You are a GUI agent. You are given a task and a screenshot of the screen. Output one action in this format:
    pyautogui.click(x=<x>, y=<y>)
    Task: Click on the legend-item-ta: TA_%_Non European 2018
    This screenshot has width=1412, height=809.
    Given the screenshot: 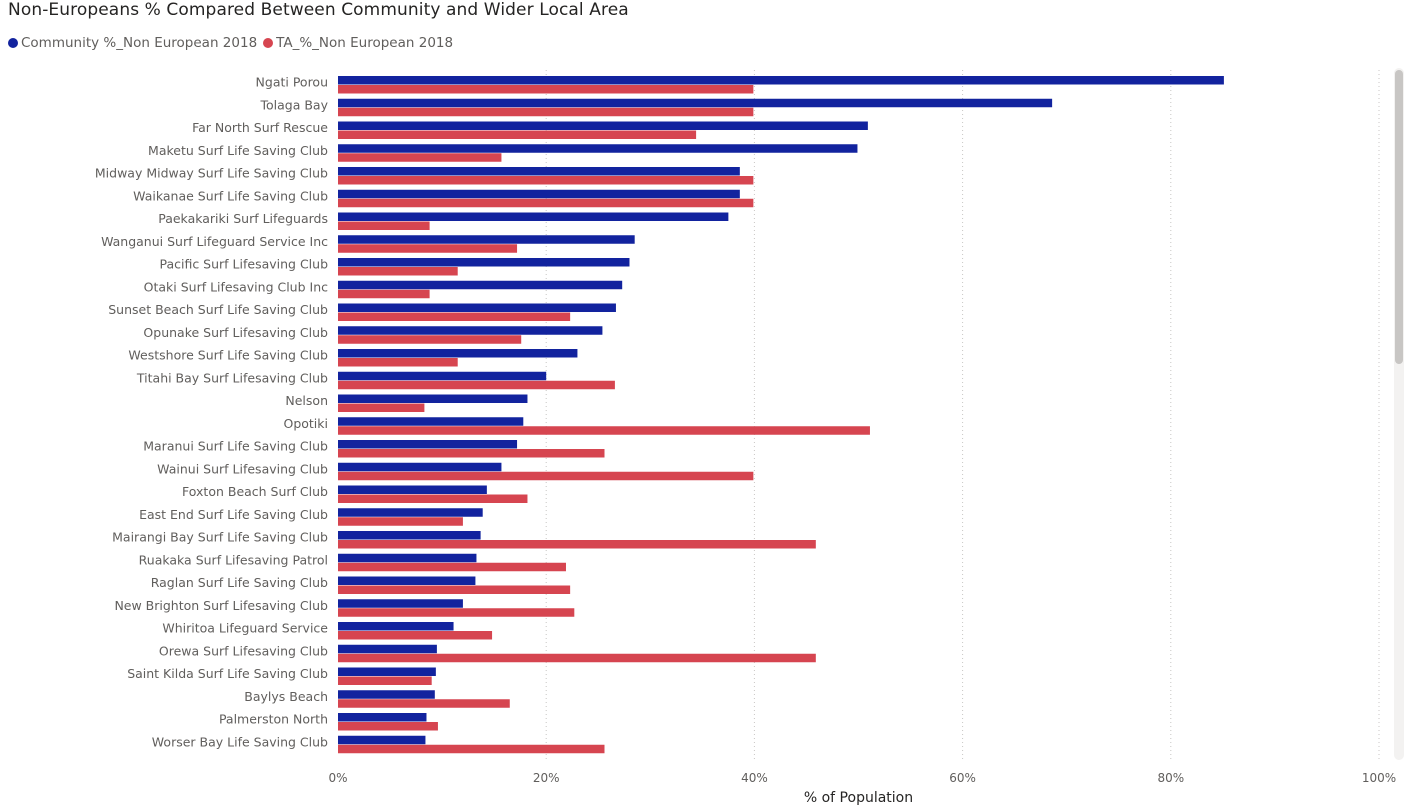 What is the action you would take?
    pyautogui.click(x=358, y=43)
    